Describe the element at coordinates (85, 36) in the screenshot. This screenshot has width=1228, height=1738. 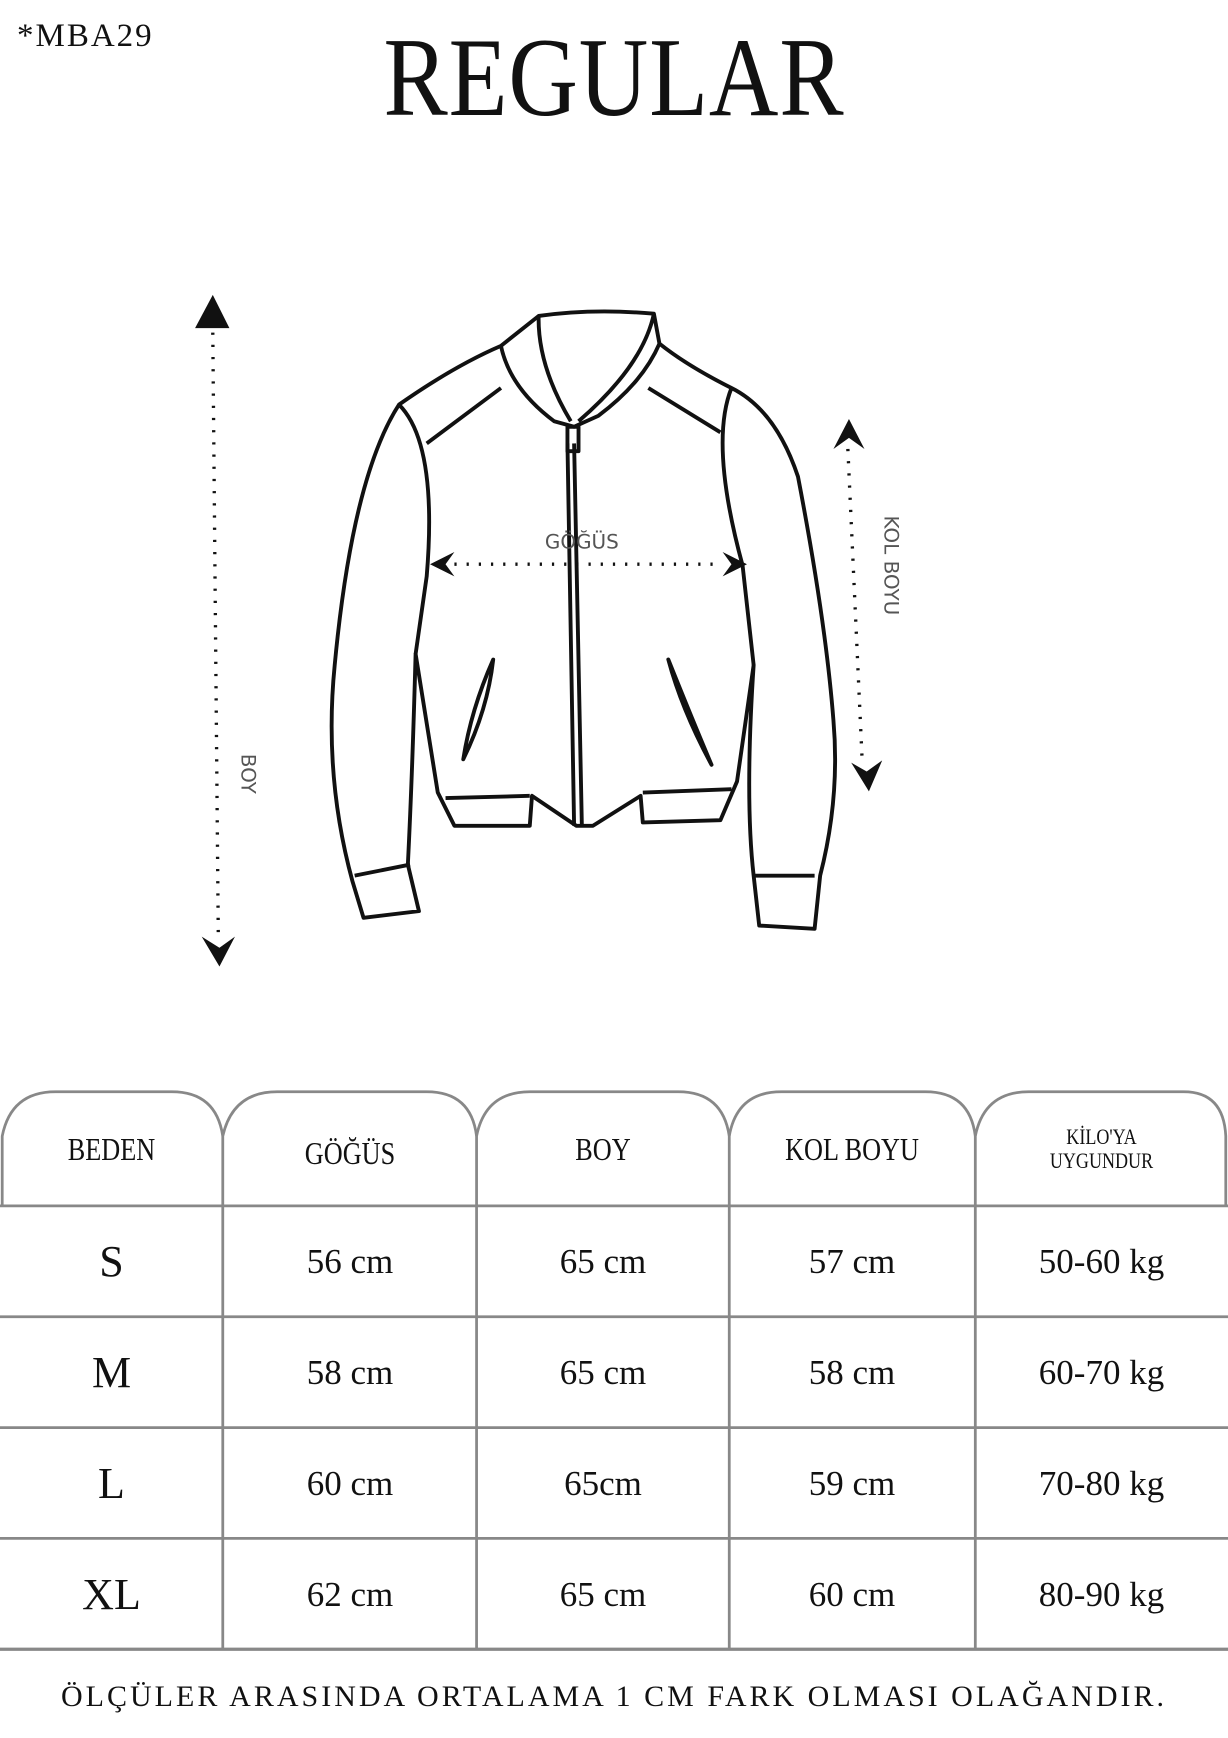
I see `product-code: *MBA29` at that location.